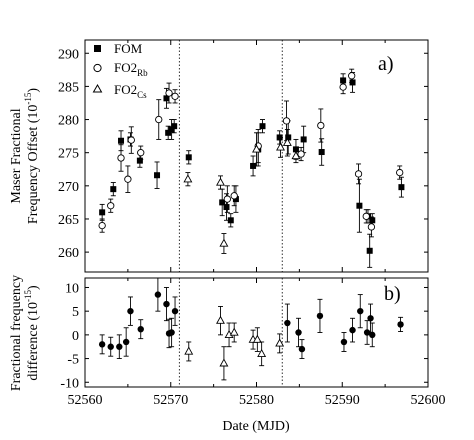 Image resolution: width=474 pixels, height=440 pixels. Describe the element at coordinates (73, 360) in the screenshot. I see `y-tick-label: -5` at that location.